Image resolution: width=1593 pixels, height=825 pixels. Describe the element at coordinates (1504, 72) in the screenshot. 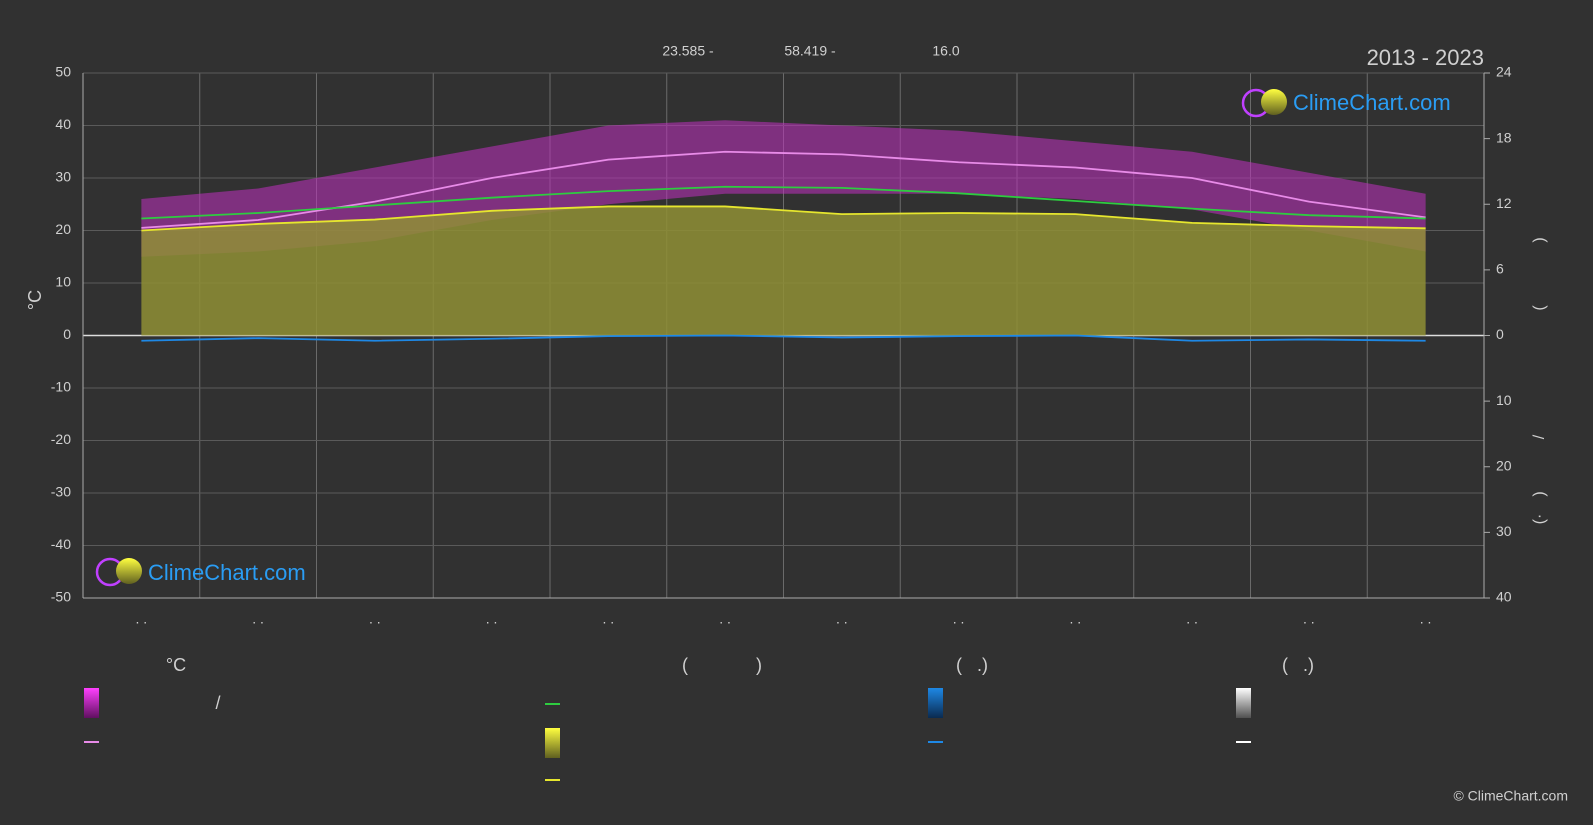

I see `y2-tick-label: 24` at that location.